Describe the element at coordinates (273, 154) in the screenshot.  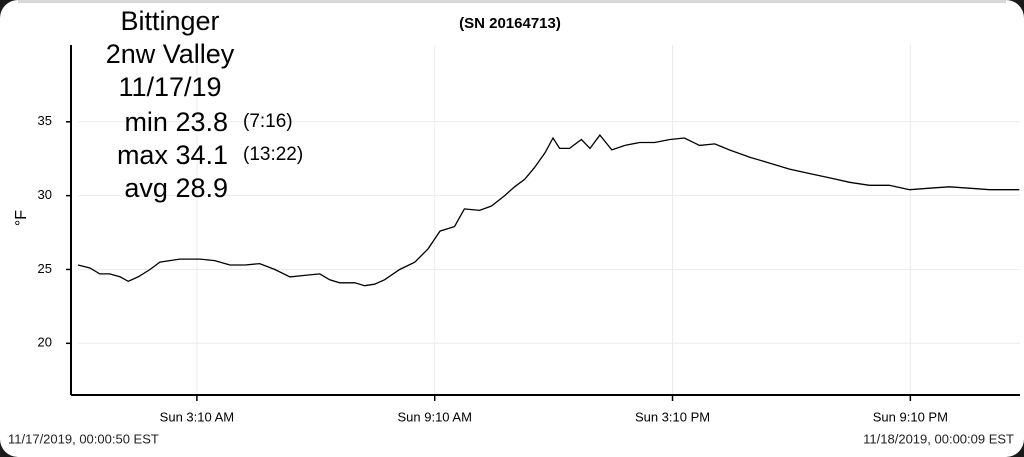
I see `stat-time: (13:22)` at that location.